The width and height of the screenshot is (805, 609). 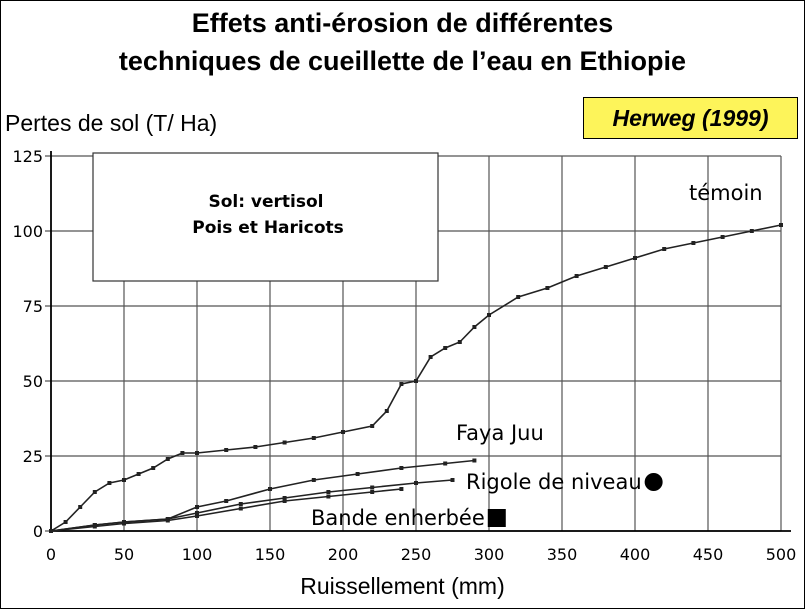 I want to click on series-label-faya-juu: Faya Juu, so click(x=500, y=433).